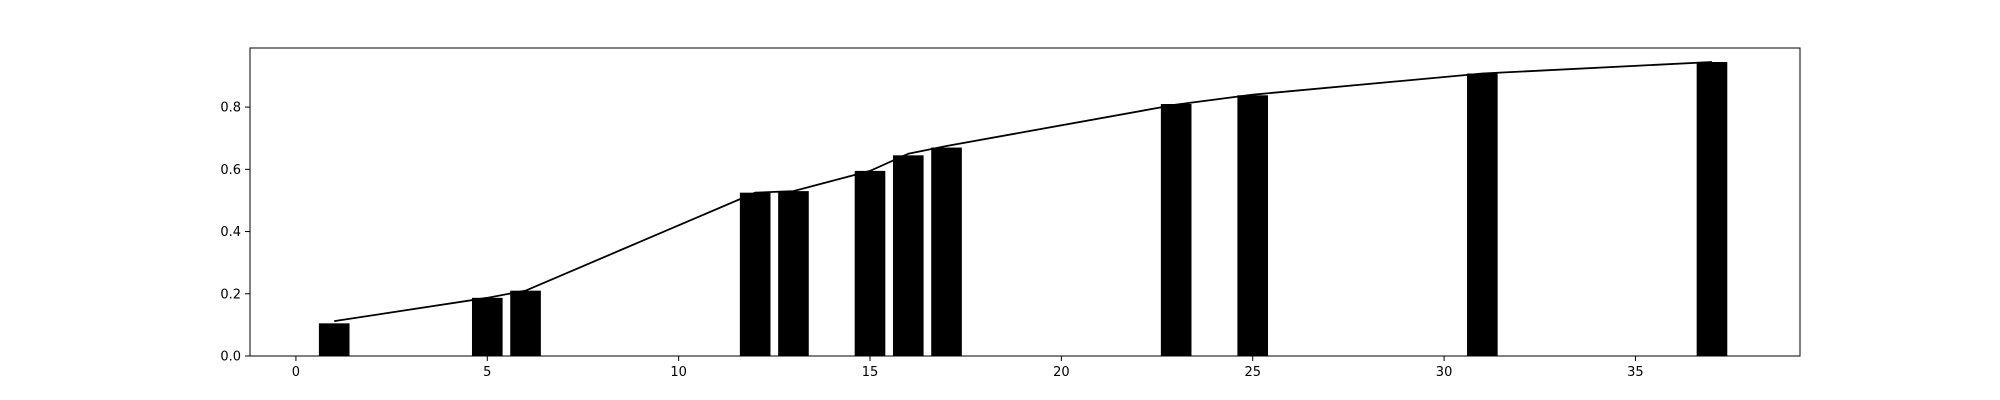 The height and width of the screenshot is (400, 2000). What do you see at coordinates (1635, 372) in the screenshot?
I see `x-tick-label: 35` at bounding box center [1635, 372].